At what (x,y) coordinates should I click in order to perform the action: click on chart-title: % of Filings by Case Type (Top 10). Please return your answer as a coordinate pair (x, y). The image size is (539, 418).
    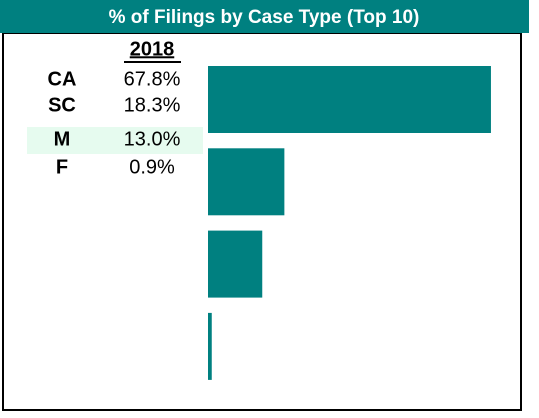
    Looking at the image, I should click on (264, 17).